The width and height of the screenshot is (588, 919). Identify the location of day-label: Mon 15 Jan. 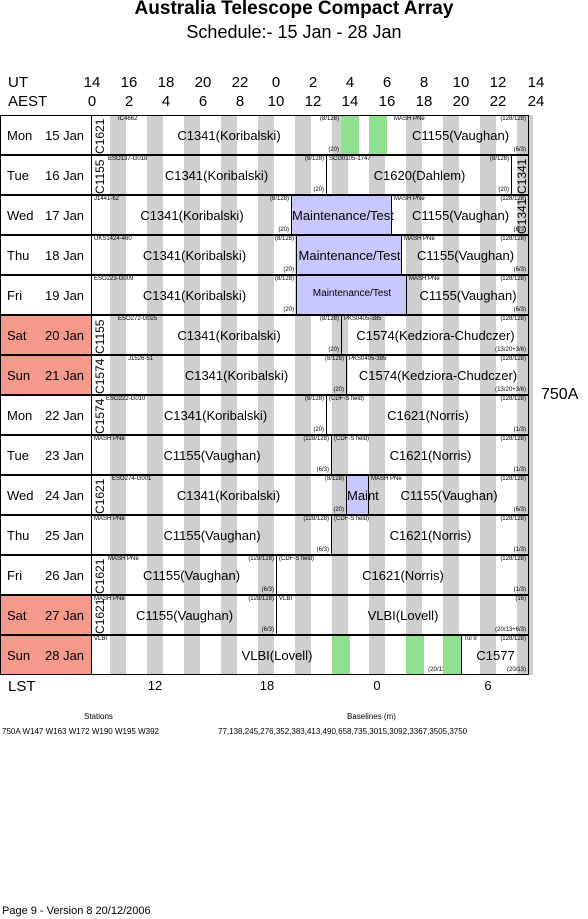
(46, 135).